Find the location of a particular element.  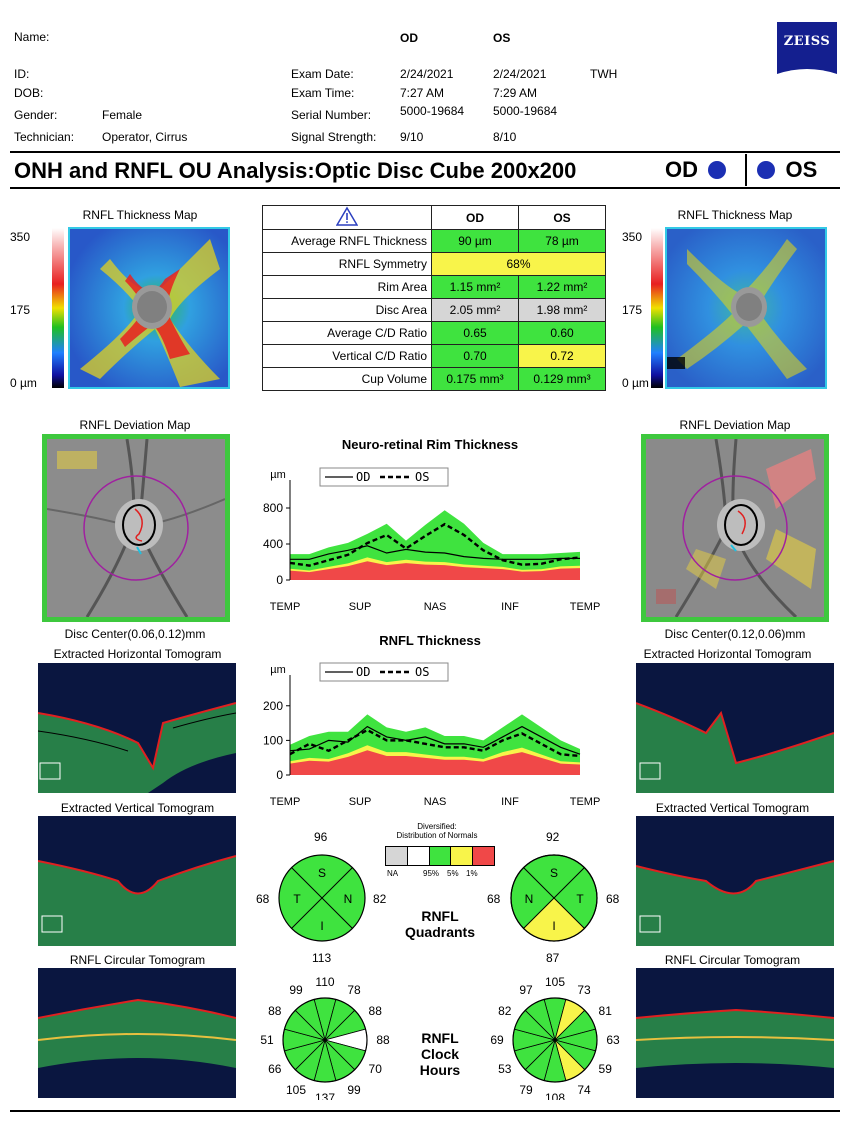

od-date: 2/24/2021 is located at coordinates (427, 74).